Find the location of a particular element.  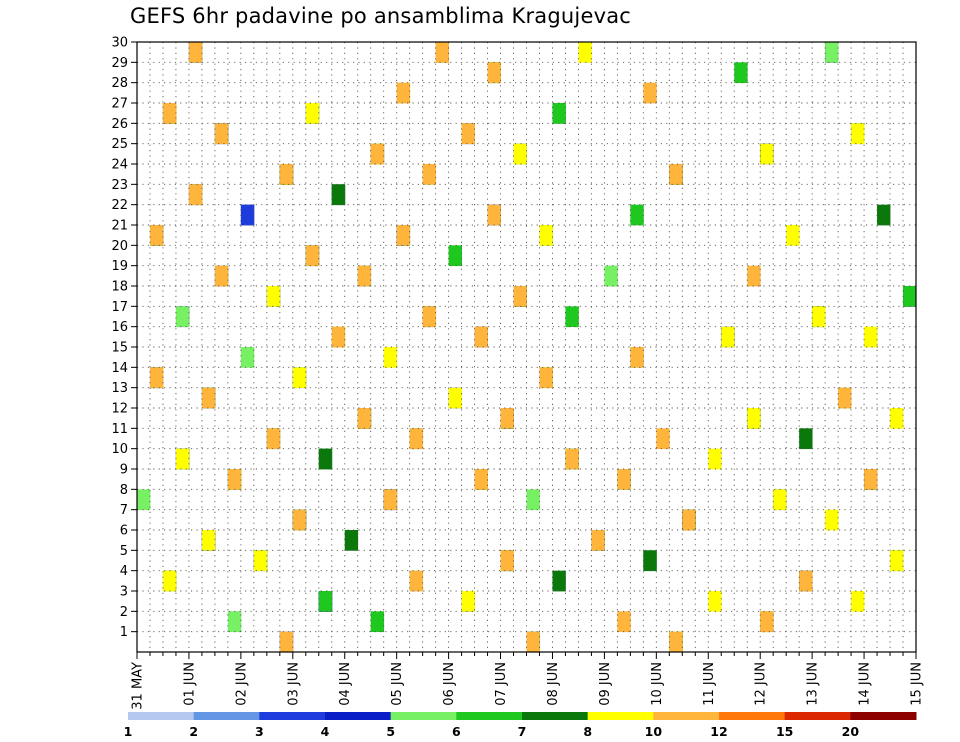

color-legend: 1 2 3 4 5 6 7 8 10 12 15 20 is located at coordinates (520, 725).